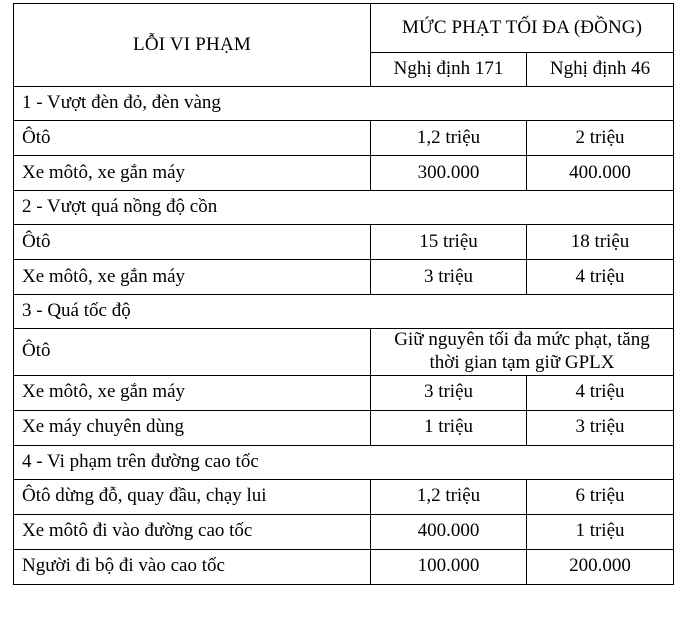 This screenshot has width=687, height=640. Describe the element at coordinates (448, 427) in the screenshot. I see `cell-amount-decree-171: 1 triệu` at that location.